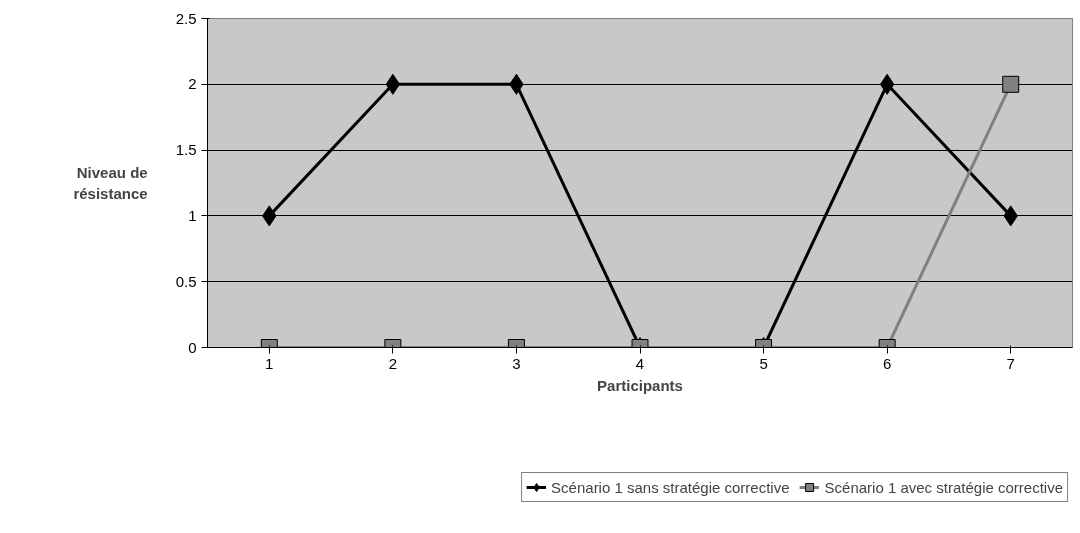  What do you see at coordinates (640, 363) in the screenshot?
I see `x-tick-label: 4` at bounding box center [640, 363].